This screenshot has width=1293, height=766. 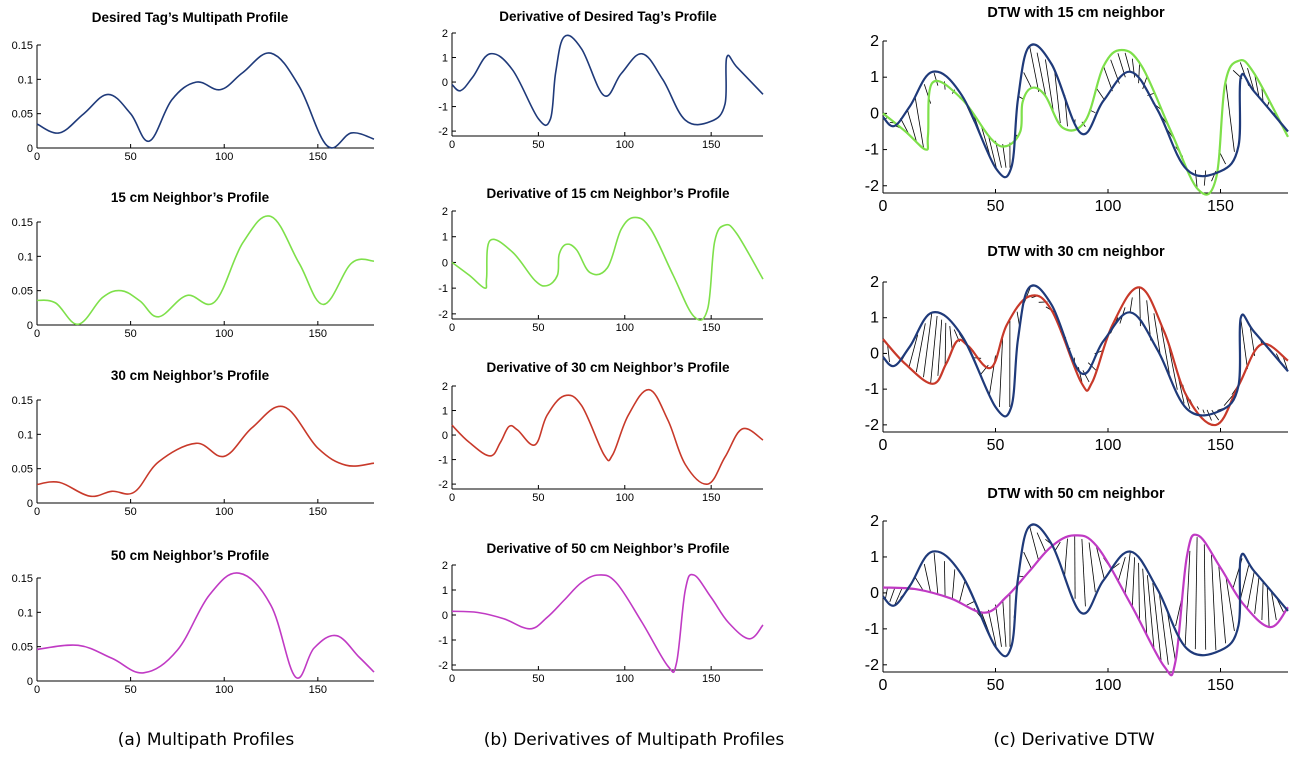 What do you see at coordinates (190, 17) in the screenshot?
I see `chart-title: Desired Tag’s Multipath Profile` at bounding box center [190, 17].